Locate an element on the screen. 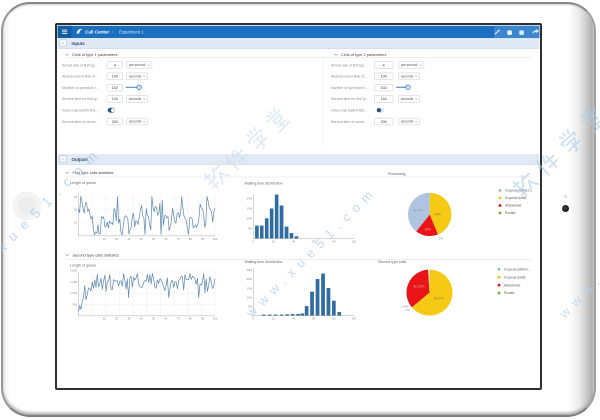 This screenshot has width=600, height=420. svg-text: 2,000 is located at coordinates (73, 271).